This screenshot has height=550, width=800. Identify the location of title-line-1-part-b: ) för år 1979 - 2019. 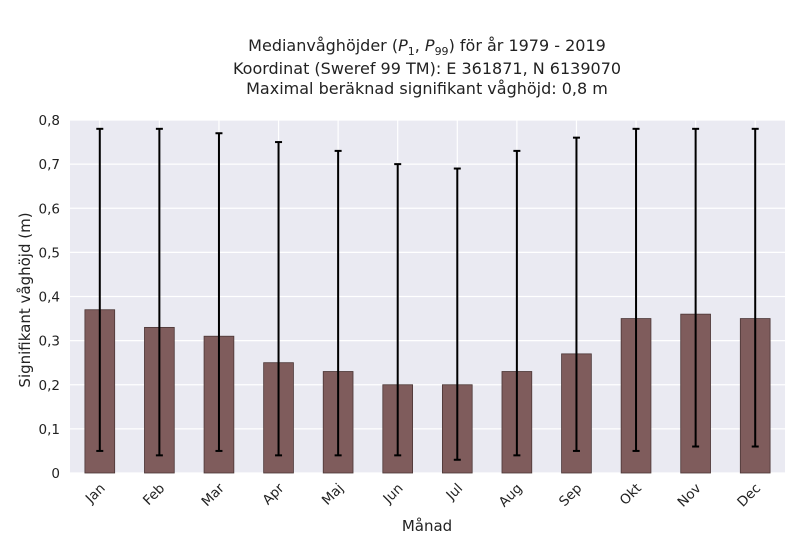
(527, 45).